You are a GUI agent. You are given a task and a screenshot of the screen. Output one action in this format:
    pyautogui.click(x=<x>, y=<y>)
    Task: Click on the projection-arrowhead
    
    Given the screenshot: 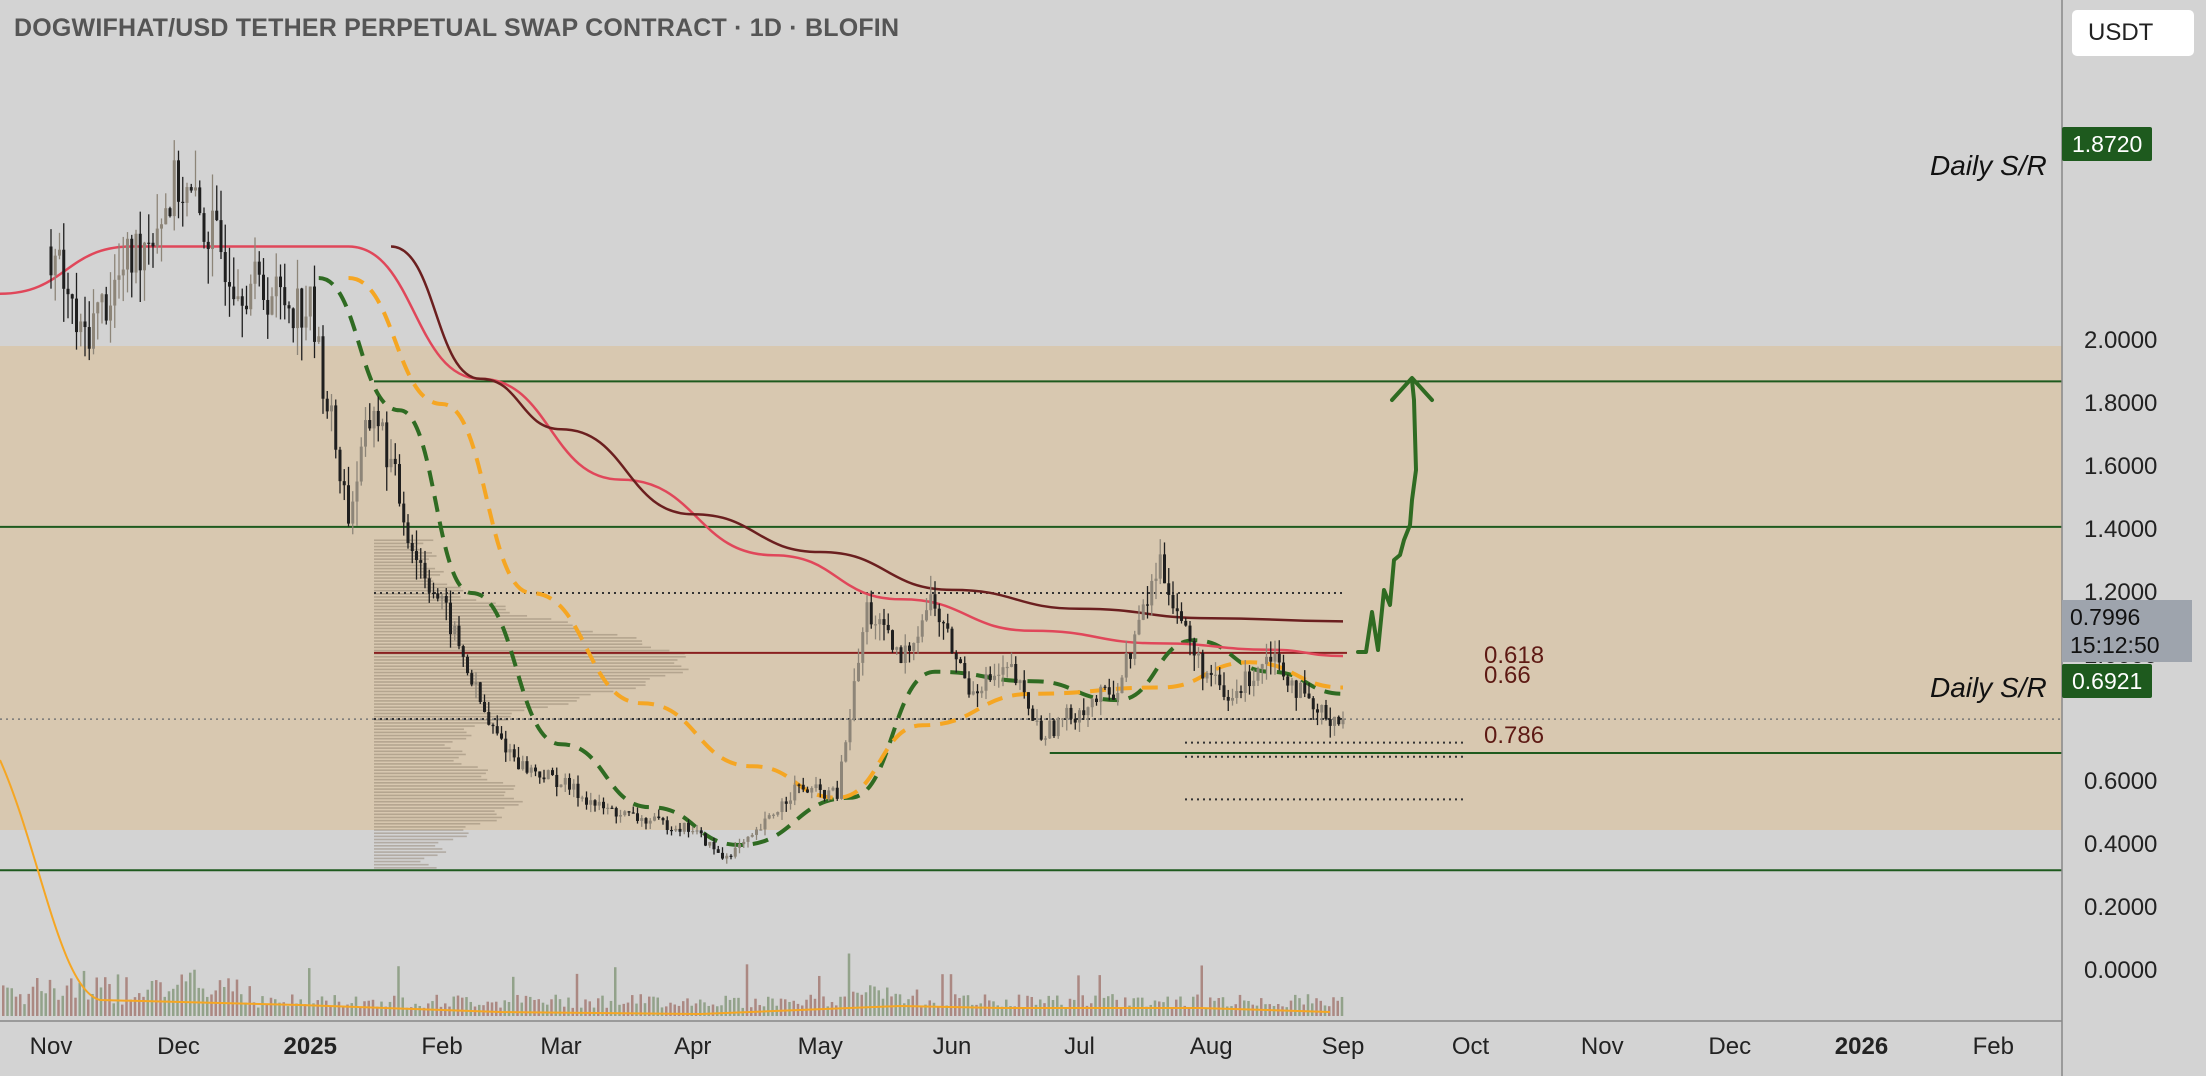 What is the action you would take?
    pyautogui.click(x=1412, y=389)
    